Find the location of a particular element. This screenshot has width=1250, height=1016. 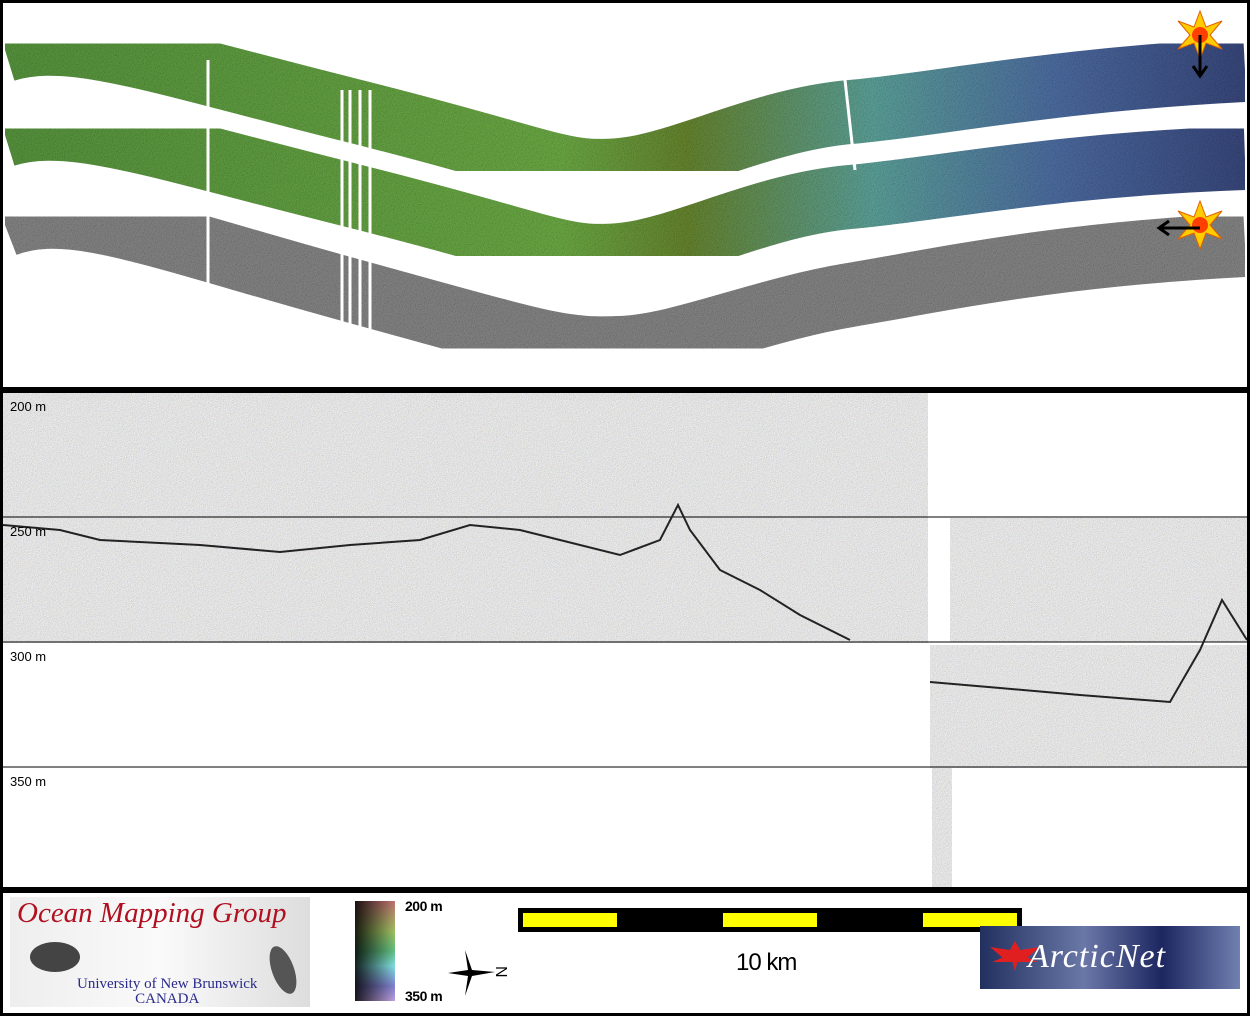

colorbar-min-label: 200 m is located at coordinates (424, 906).